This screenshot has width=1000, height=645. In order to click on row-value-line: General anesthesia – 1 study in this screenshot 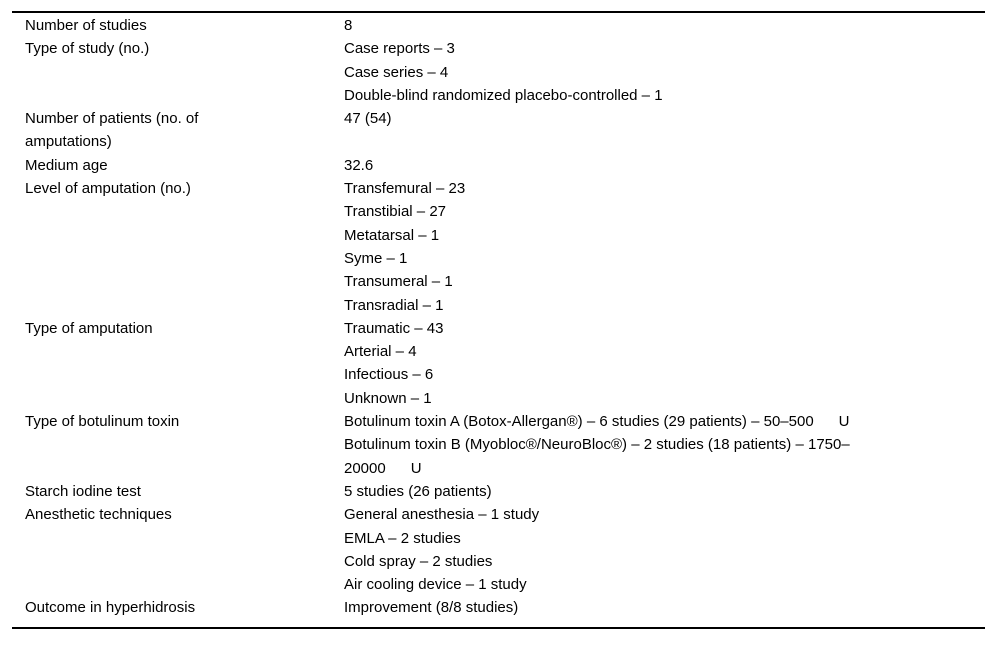, I will do `click(442, 515)`.